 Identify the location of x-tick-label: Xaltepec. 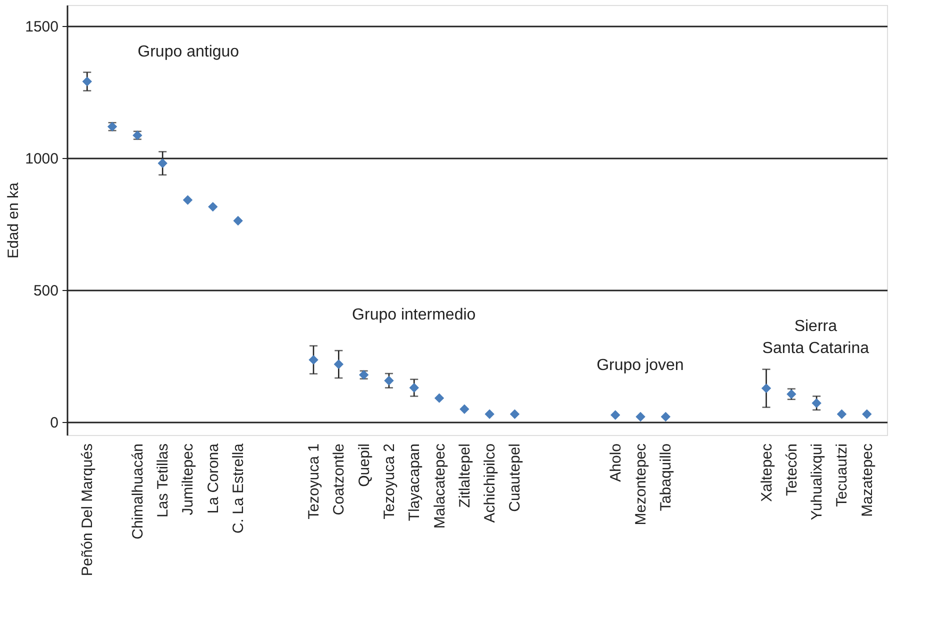
(767, 472).